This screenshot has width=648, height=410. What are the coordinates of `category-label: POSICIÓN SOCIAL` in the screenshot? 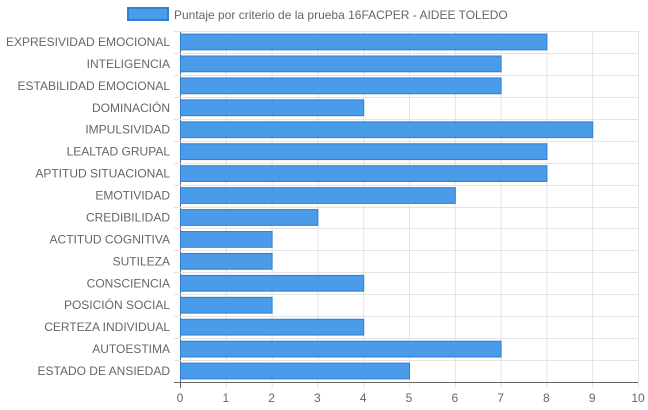 It's located at (117, 304).